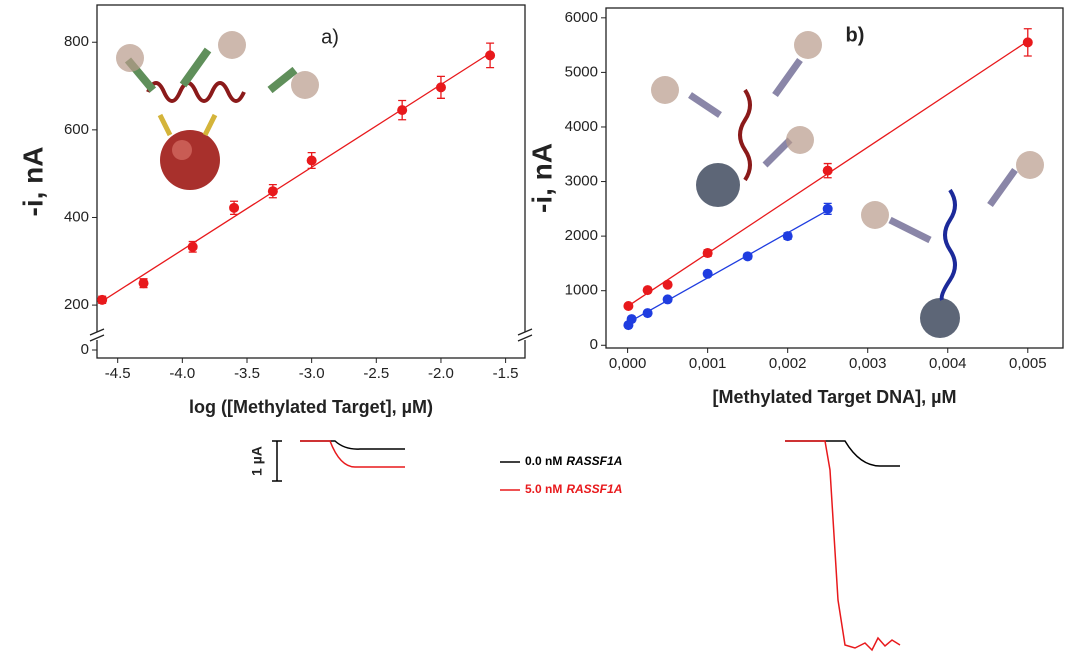 Image resolution: width=1067 pixels, height=661 pixels. Describe the element at coordinates (834, 397) in the screenshot. I see `x-axis-label: [Methylated Target DNA], µM` at that location.